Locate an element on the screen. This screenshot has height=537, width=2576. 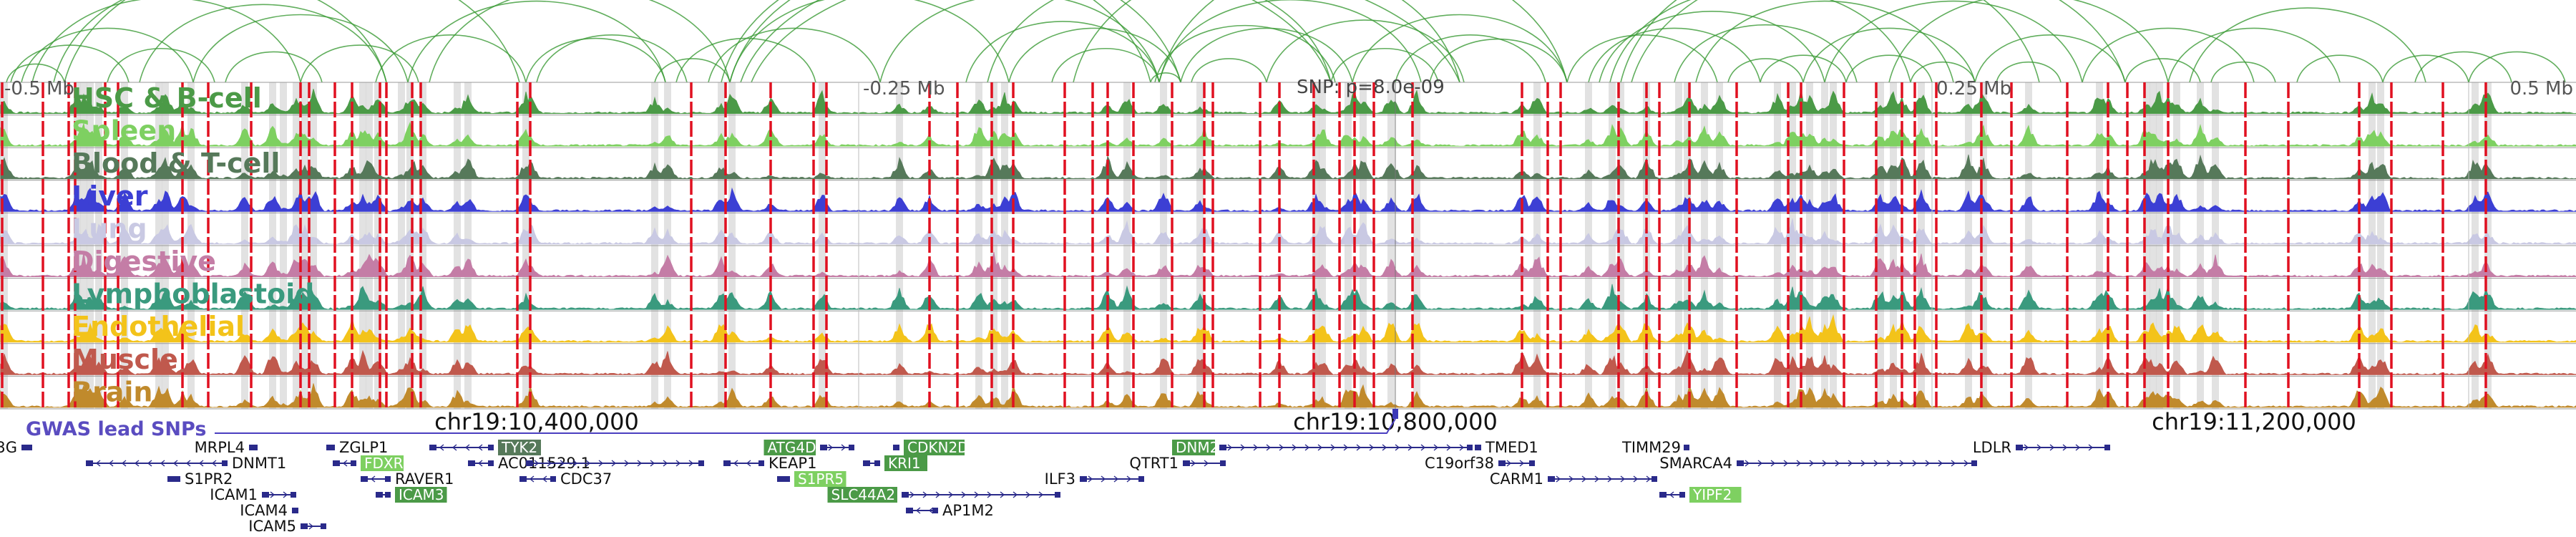
lead-snp-connector is located at coordinates (805, 426).